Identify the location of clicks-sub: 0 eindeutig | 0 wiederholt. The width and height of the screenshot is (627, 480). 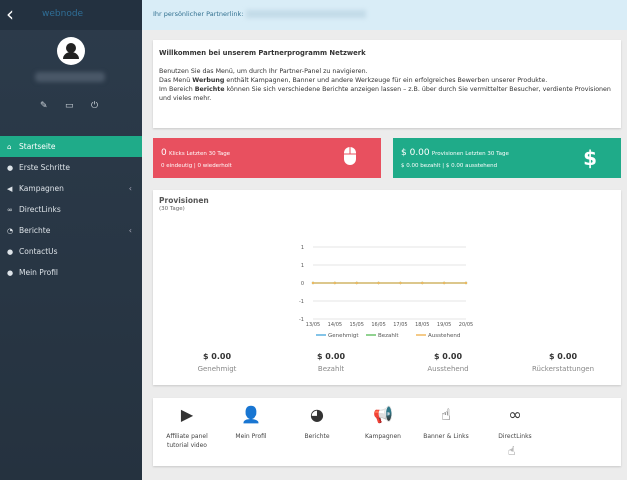
(196, 166).